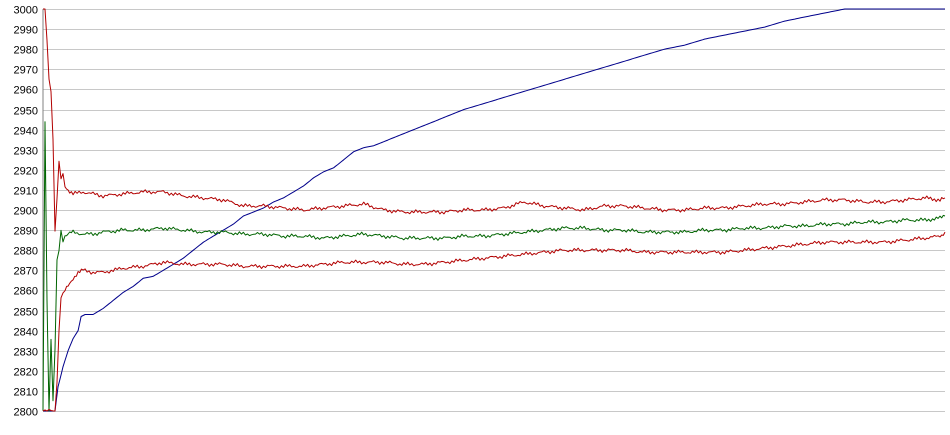  Describe the element at coordinates (26, 71) in the screenshot. I see `y-tick-label: 2970` at that location.